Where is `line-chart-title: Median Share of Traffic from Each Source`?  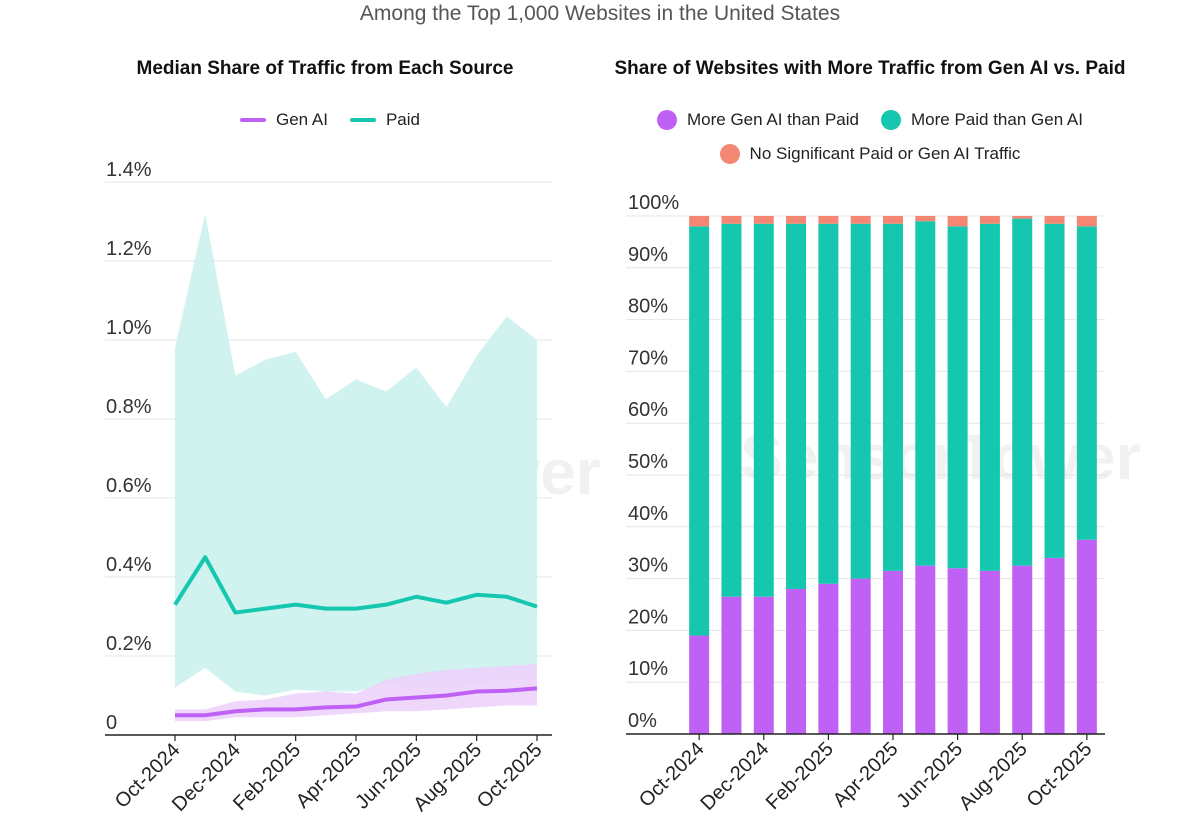
line-chart-title: Median Share of Traffic from Each Source is located at coordinates (325, 68).